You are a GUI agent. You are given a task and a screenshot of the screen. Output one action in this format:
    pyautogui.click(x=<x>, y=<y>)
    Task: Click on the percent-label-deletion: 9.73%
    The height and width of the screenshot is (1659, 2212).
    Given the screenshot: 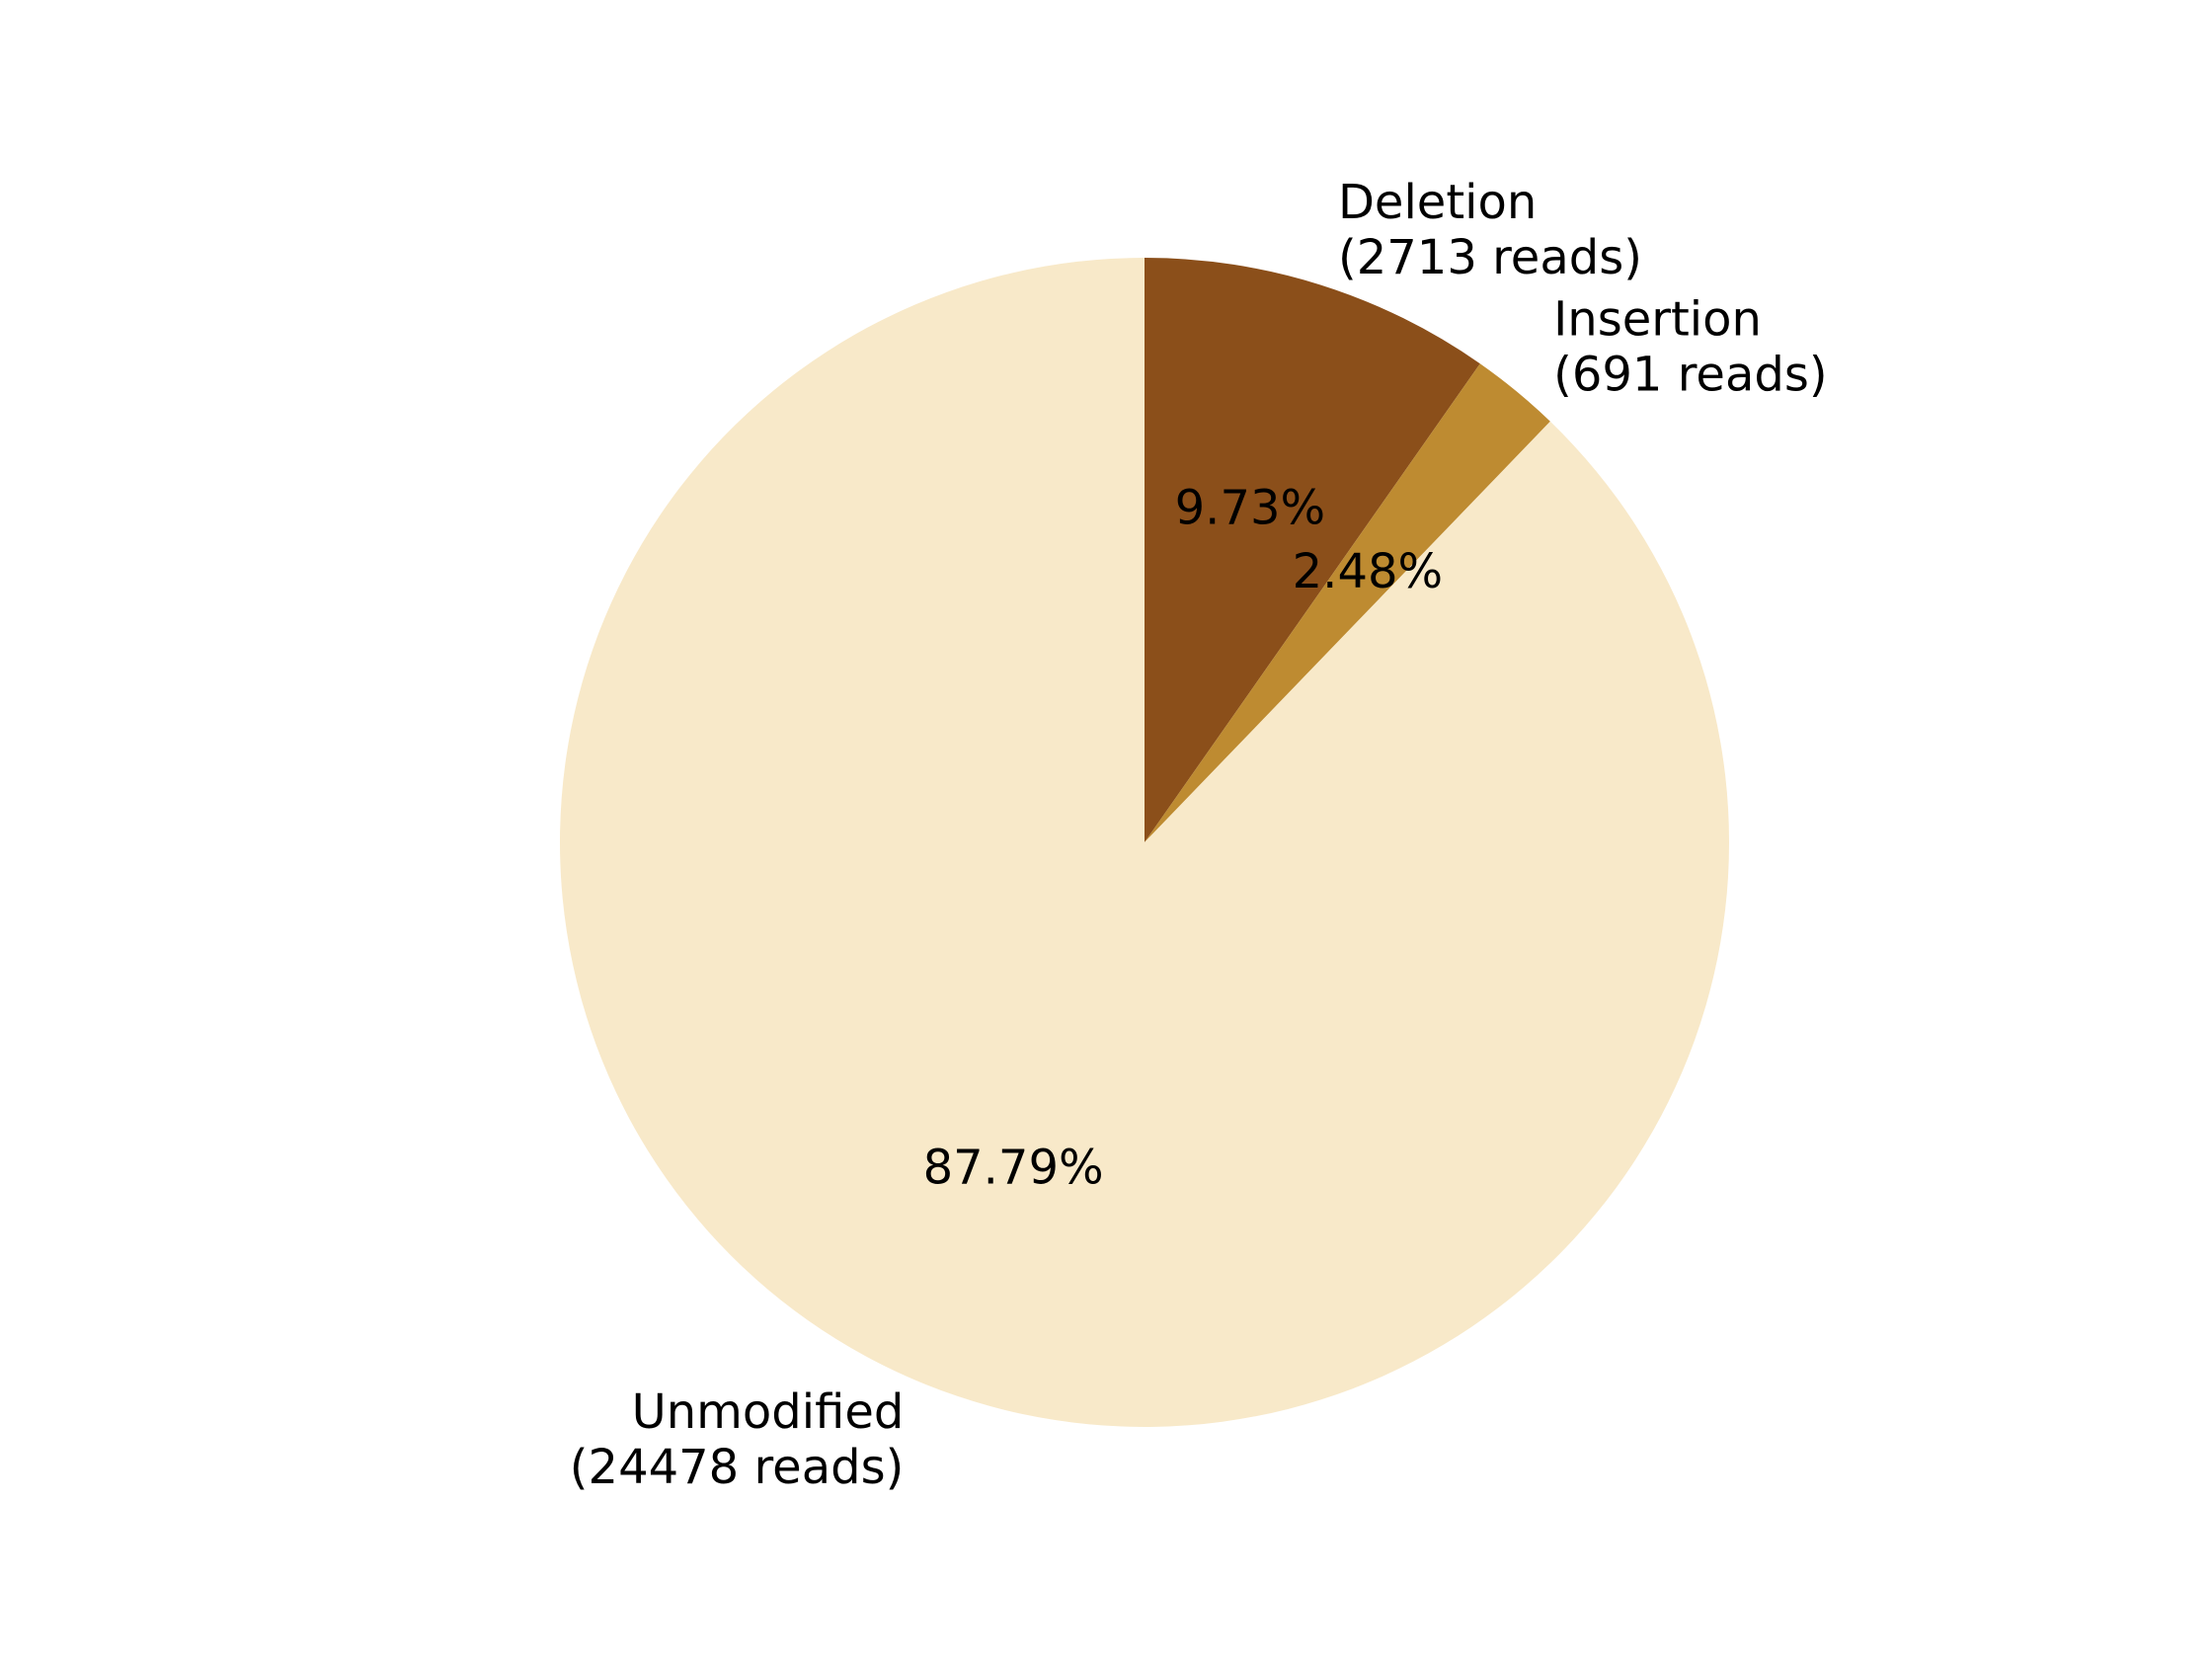 What is the action you would take?
    pyautogui.click(x=1250, y=508)
    